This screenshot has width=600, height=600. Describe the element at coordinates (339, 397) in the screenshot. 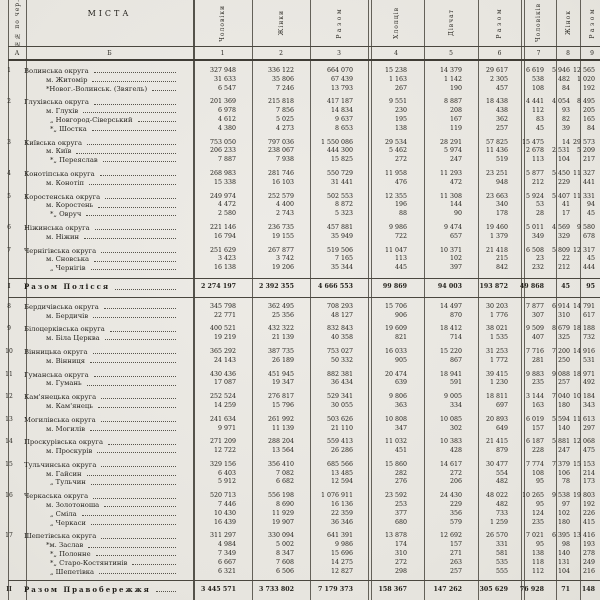

I see `value-cell-total: 529 341` at that location.